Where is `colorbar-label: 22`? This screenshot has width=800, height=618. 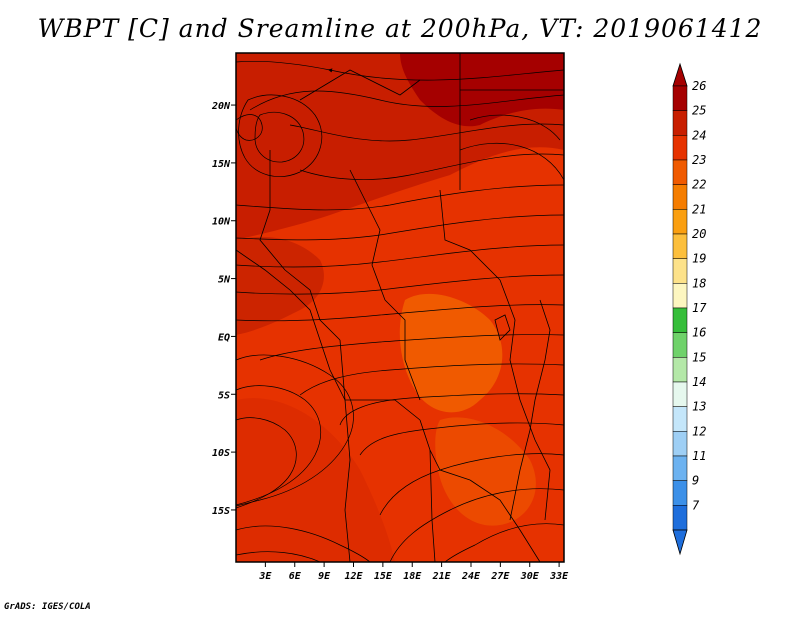 colorbar-label: 22 is located at coordinates (699, 185).